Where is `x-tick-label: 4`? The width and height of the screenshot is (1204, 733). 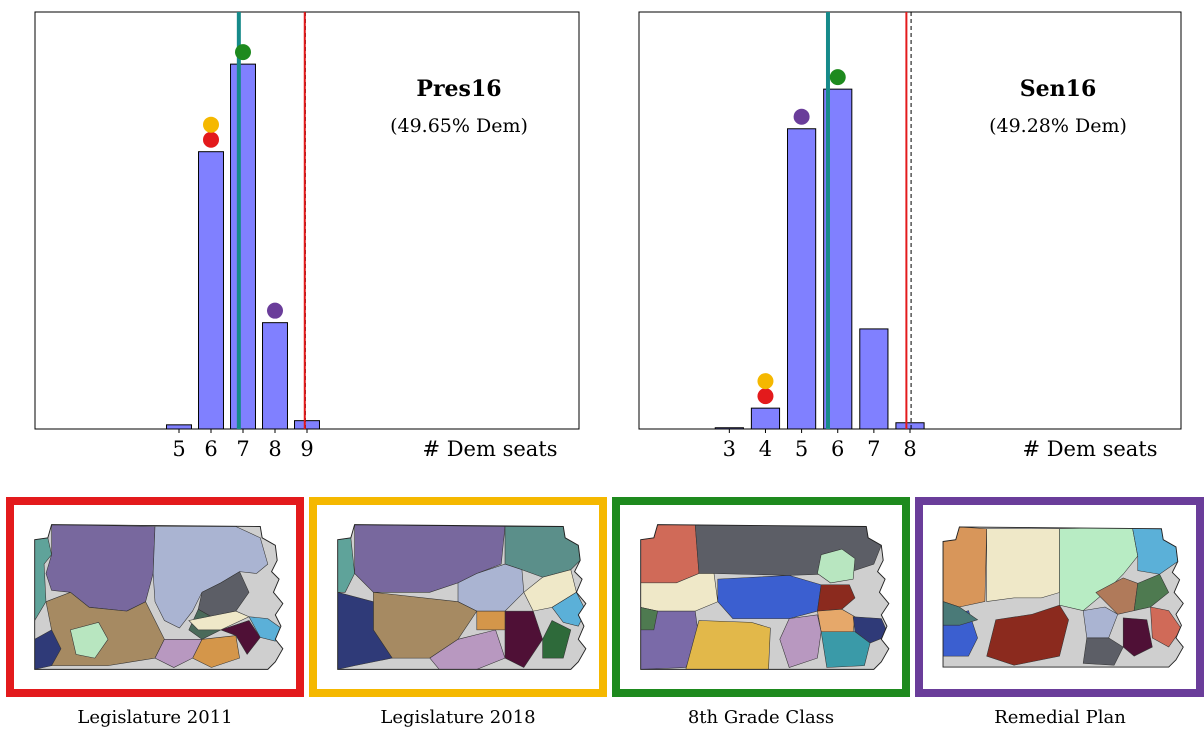
x-tick-label: 4 is located at coordinates (765, 449).